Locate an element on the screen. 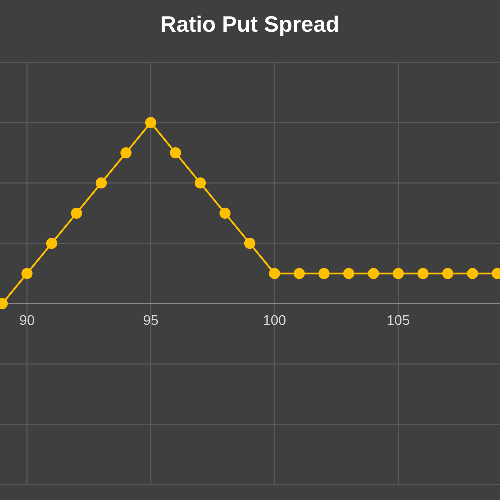 This screenshot has height=500, width=500. x-tick-label: 105 is located at coordinates (399, 320).